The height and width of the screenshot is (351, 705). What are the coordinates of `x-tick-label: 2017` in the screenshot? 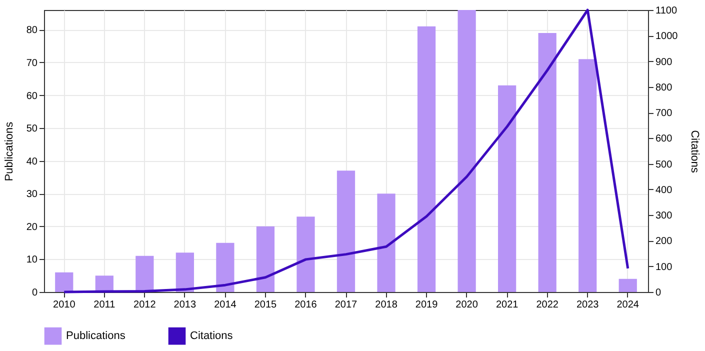 It's located at (346, 305).